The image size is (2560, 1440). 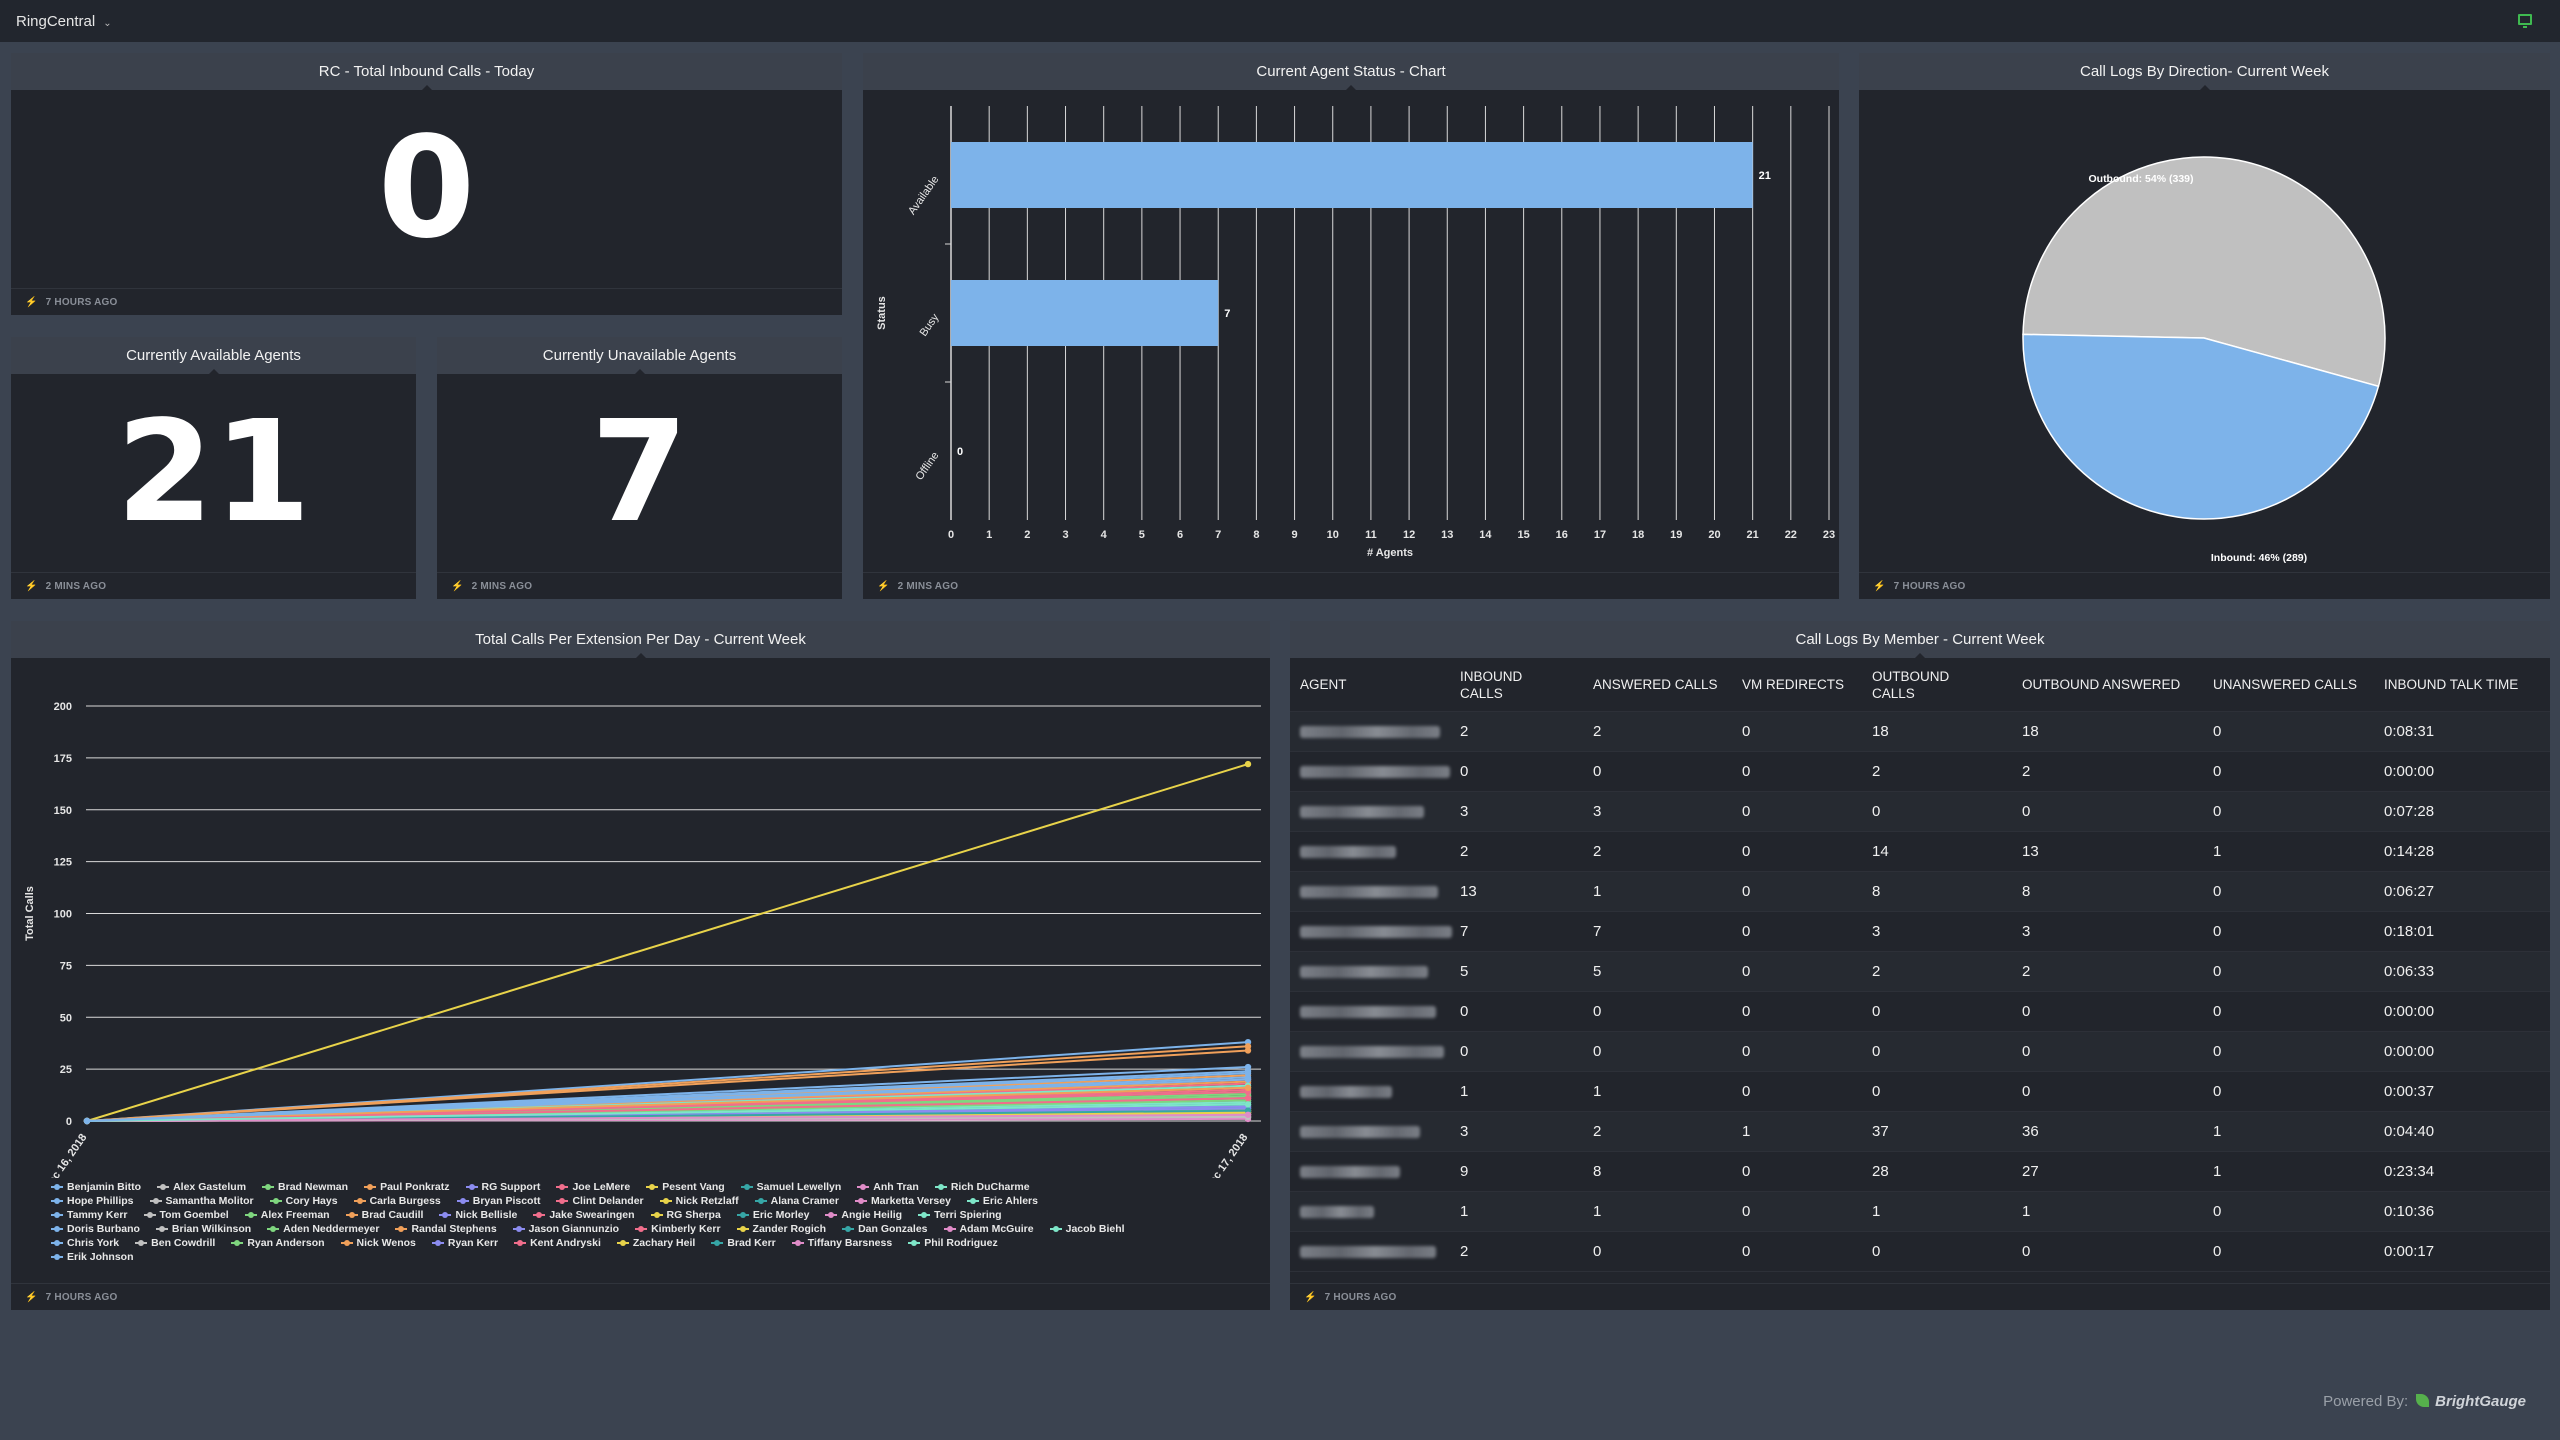 What do you see at coordinates (287, 1215) in the screenshot?
I see `legend-item: Alex Freeman` at bounding box center [287, 1215].